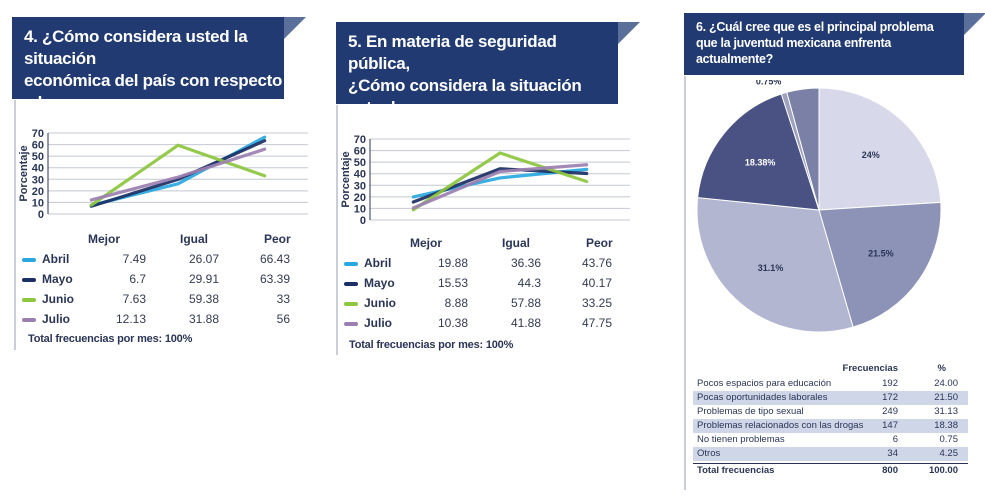 The height and width of the screenshot is (500, 985). Describe the element at coordinates (431, 345) in the screenshot. I see `chart2-total-note: Total frecuencias por mes: 100%` at that location.